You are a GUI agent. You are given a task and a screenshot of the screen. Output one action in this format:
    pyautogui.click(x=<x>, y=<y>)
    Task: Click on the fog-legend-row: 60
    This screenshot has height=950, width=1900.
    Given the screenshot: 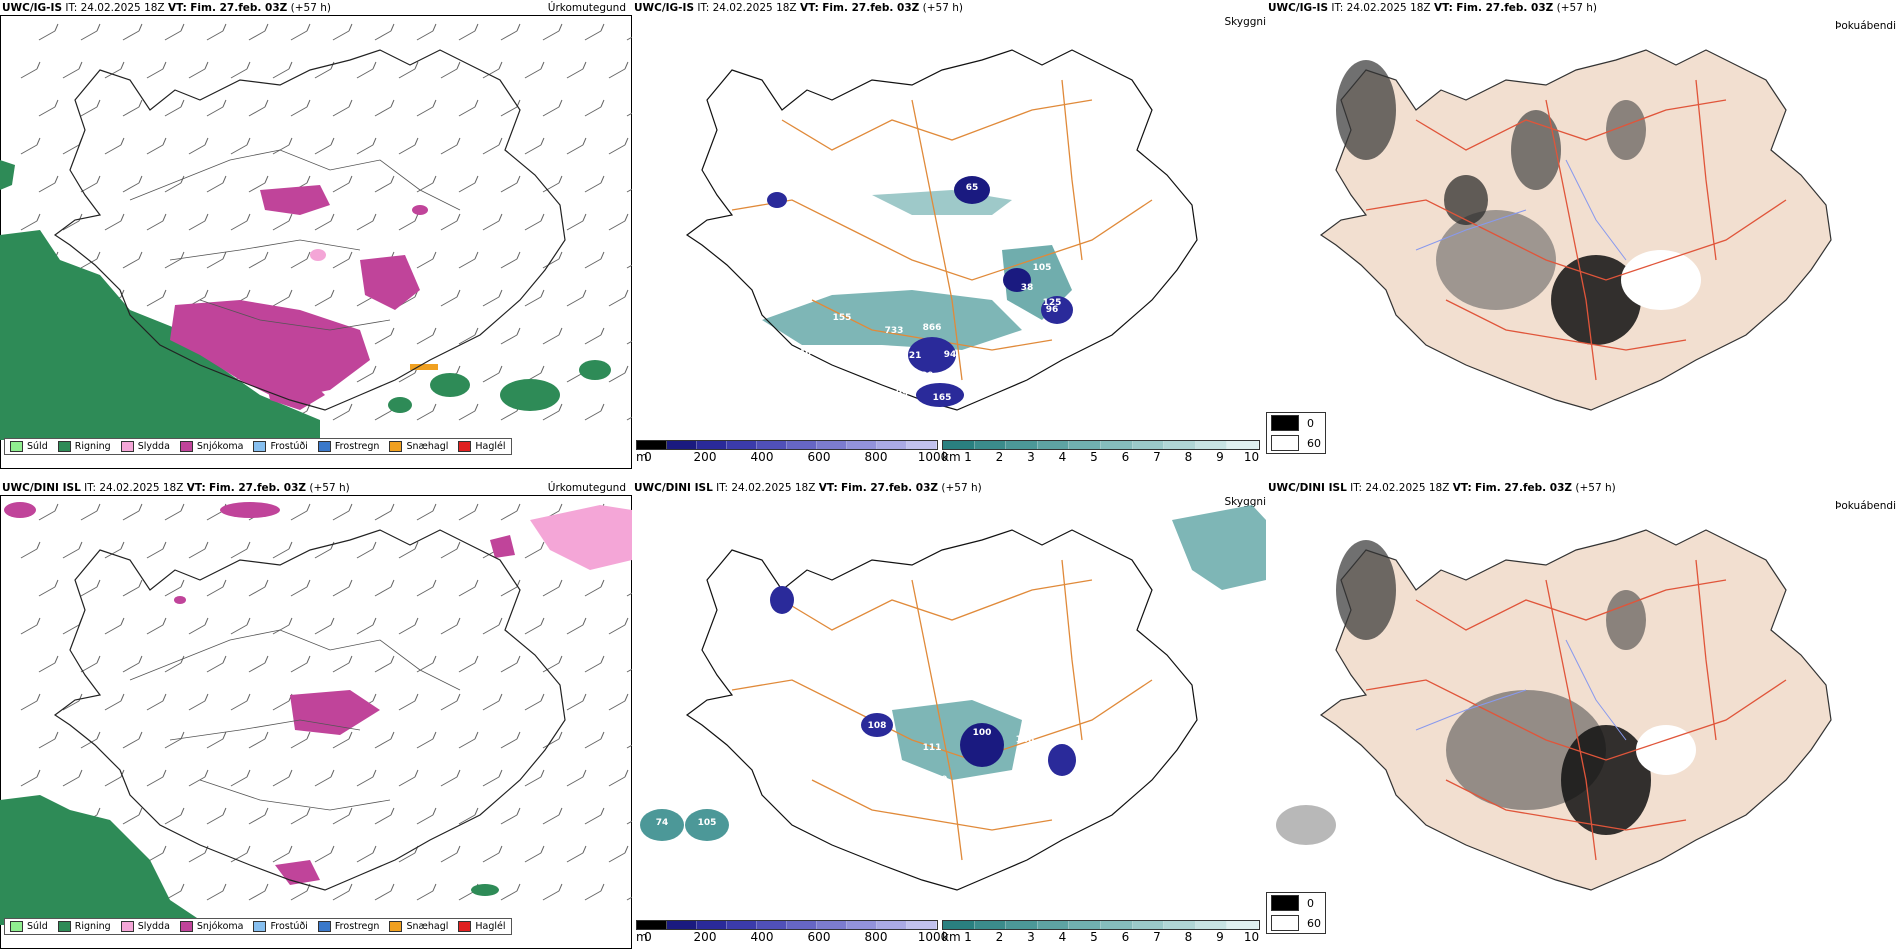 What is the action you would take?
    pyautogui.click(x=1296, y=443)
    